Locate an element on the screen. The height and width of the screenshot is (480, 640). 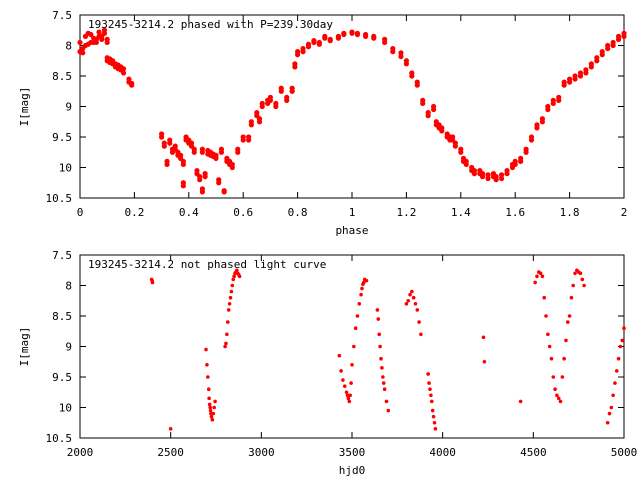
x-tick-label: 3500 is located at coordinates (352, 452).